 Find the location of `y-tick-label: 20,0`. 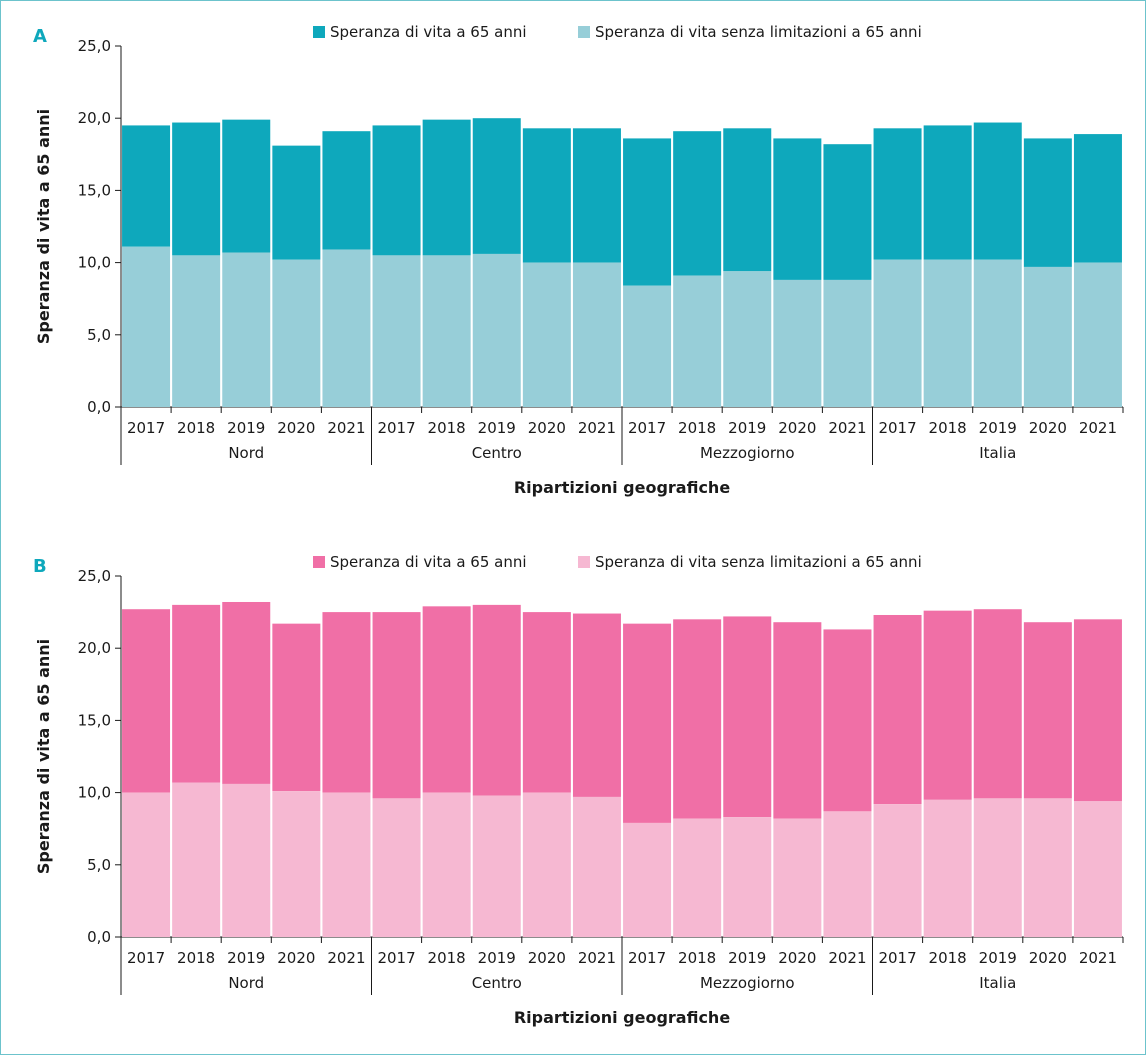

y-tick-label: 20,0 is located at coordinates (94, 118).